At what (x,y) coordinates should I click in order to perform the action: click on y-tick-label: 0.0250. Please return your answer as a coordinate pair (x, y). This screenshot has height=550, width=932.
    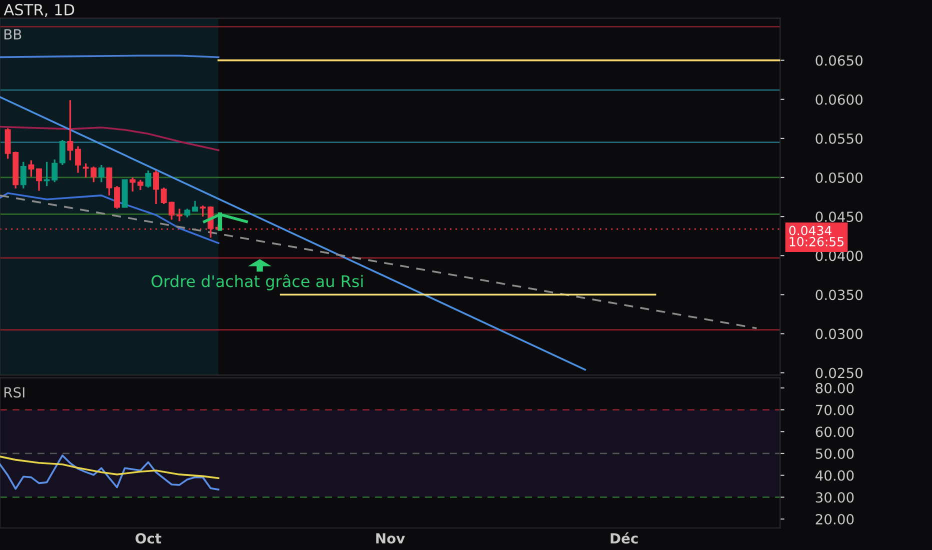
    Looking at the image, I should click on (839, 373).